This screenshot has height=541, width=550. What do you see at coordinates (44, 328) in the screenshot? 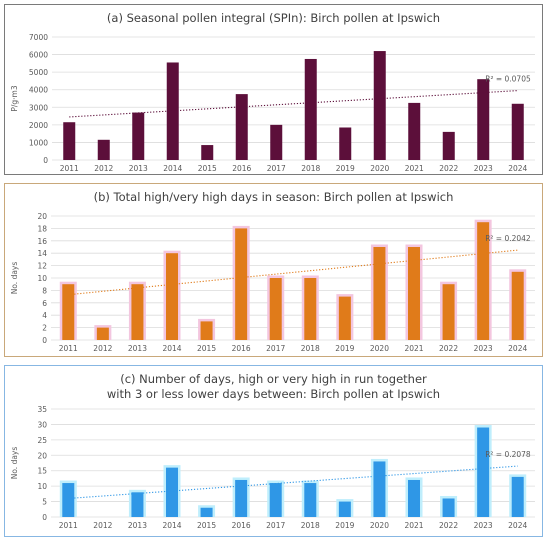
I see `y-tick-label: 2` at bounding box center [44, 328].